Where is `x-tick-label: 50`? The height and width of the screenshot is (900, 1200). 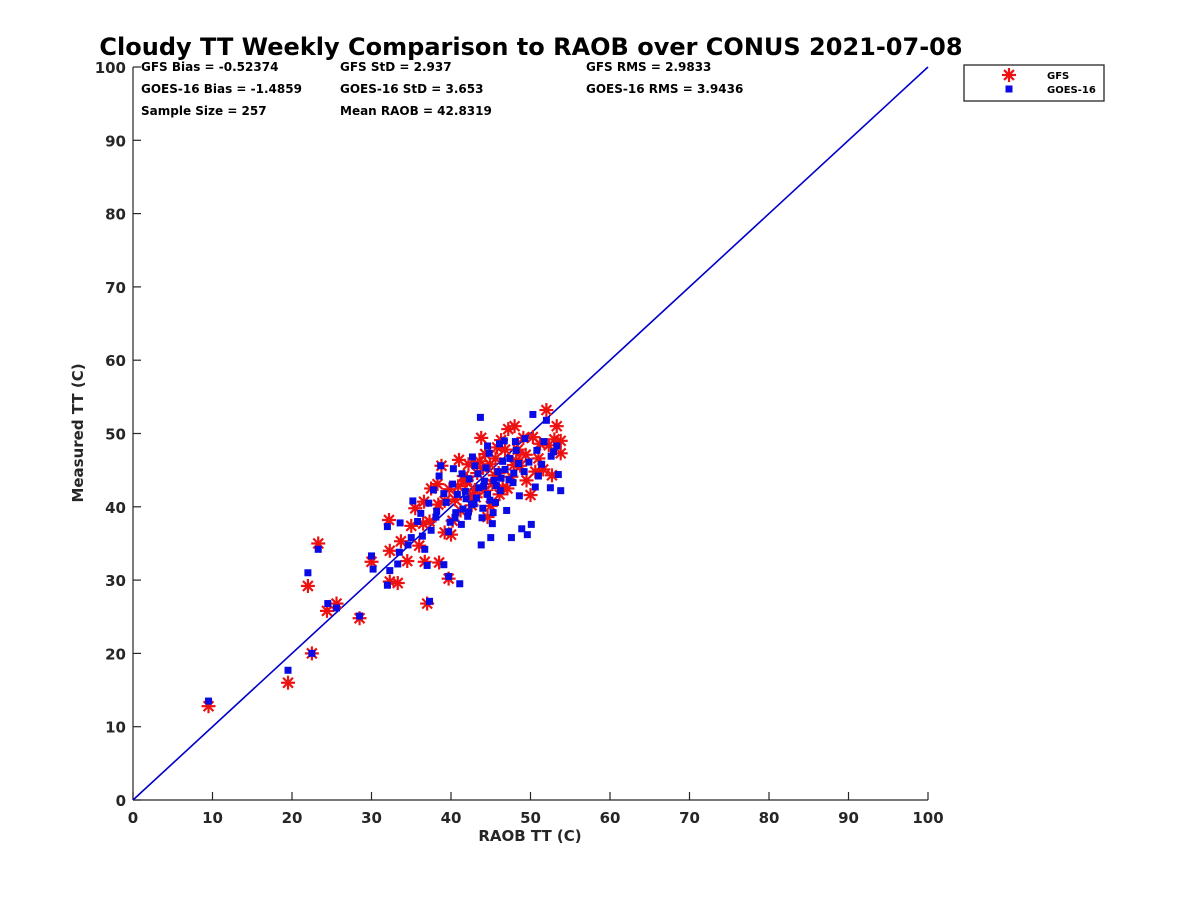 x-tick-label: 50 is located at coordinates (530, 818).